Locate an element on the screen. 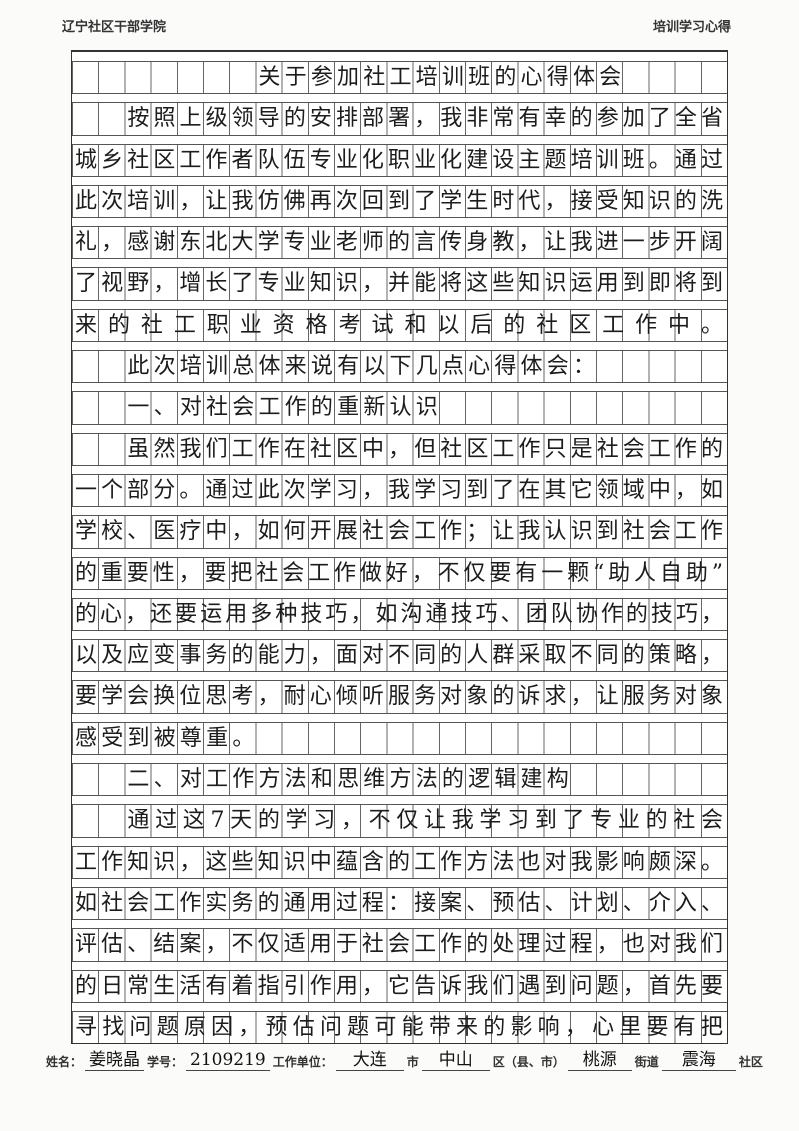 This screenshot has height=1131, width=799. handwritten-line: 此次培训，让我仿佛再次回到了学生时代，接受知识的洗 is located at coordinates (399, 201).